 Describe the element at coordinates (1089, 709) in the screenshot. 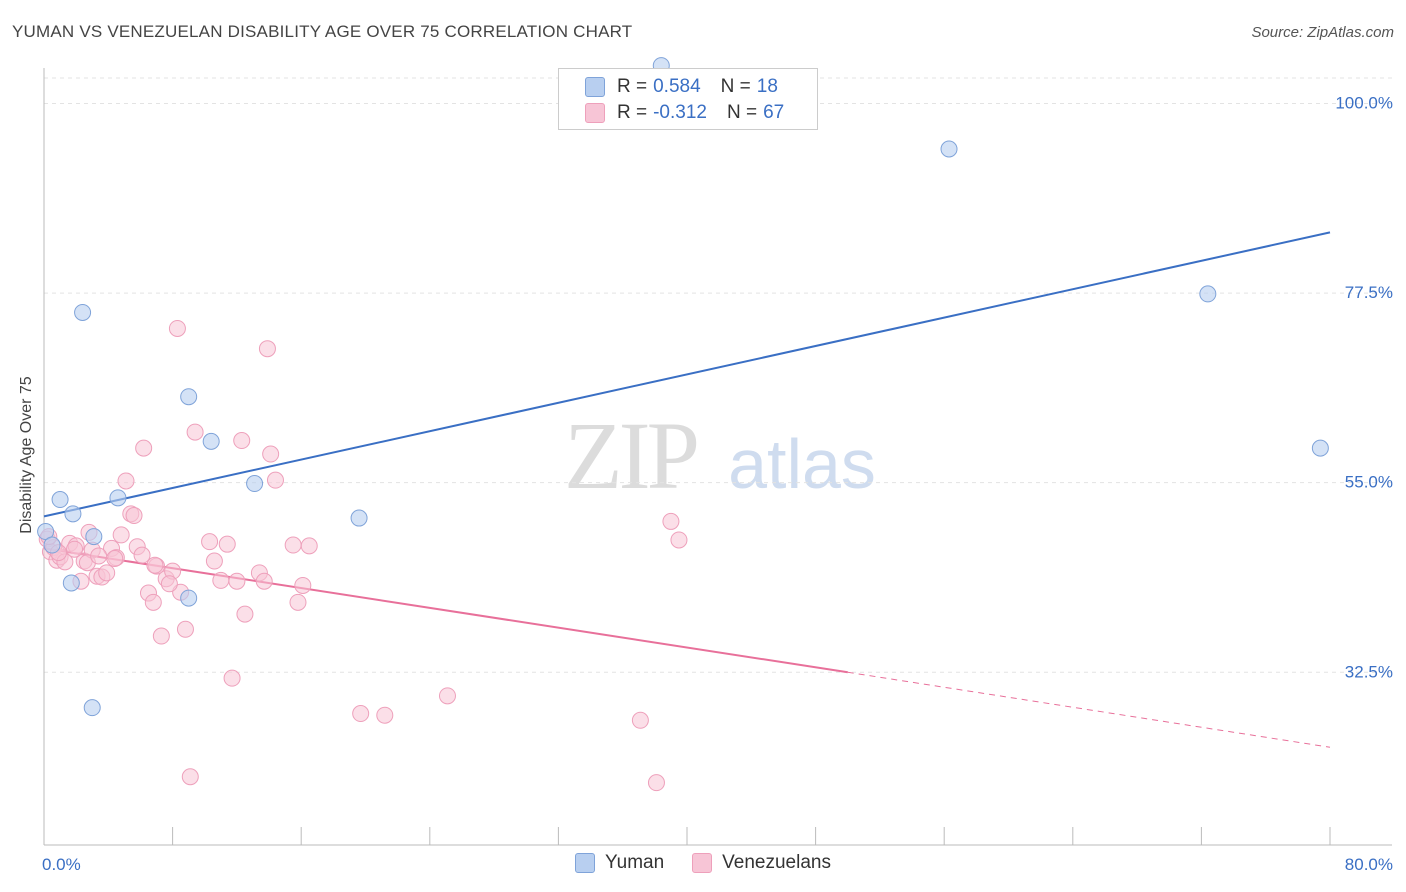

I see `venezuelans-trend-extension` at that location.